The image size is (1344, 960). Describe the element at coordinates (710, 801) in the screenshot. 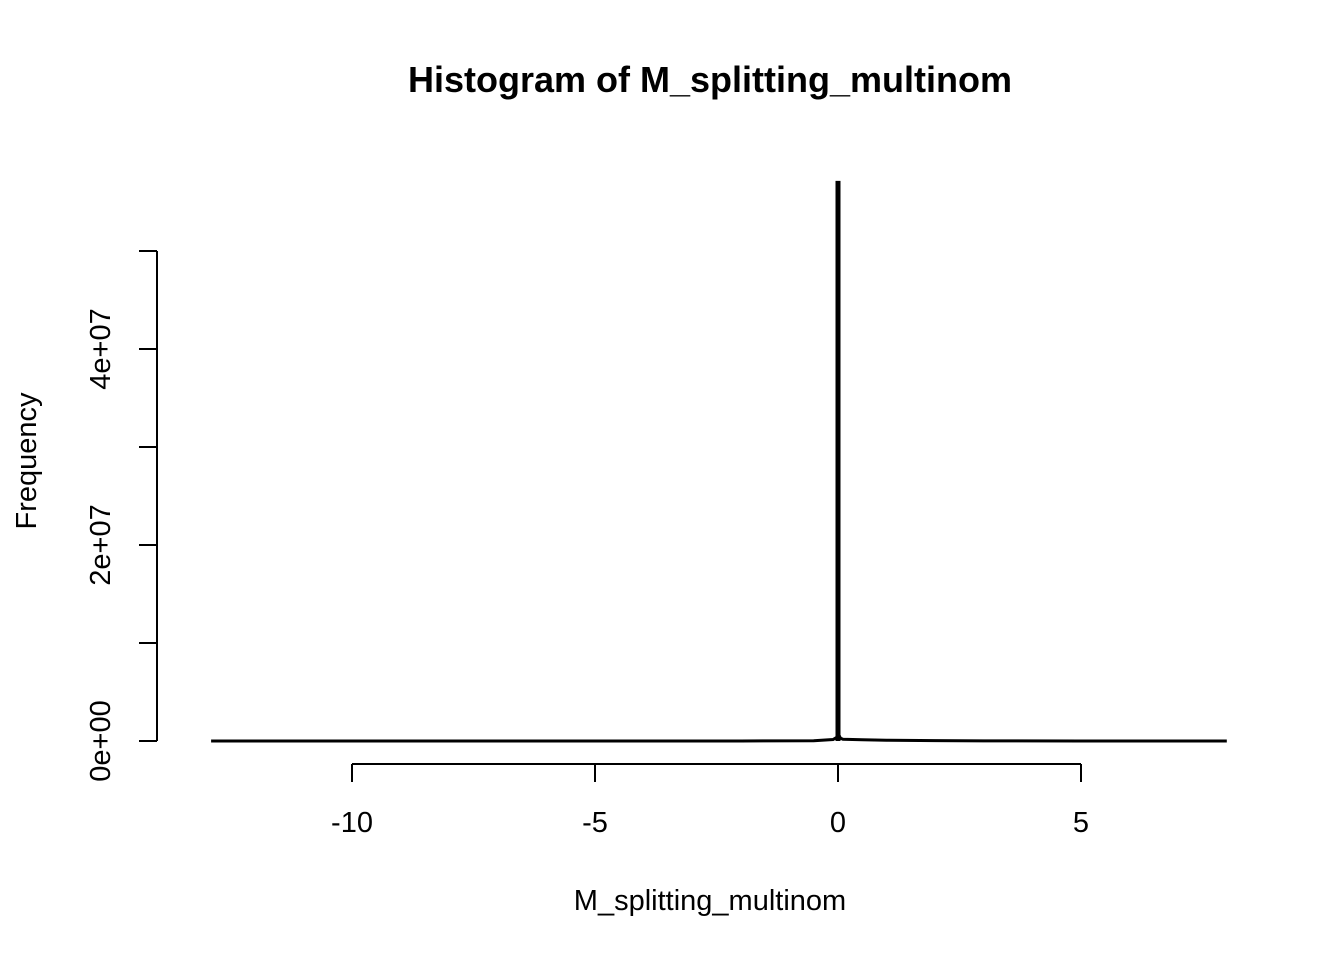

I see `x-axis-ticks: -10 -5 0 5` at that location.